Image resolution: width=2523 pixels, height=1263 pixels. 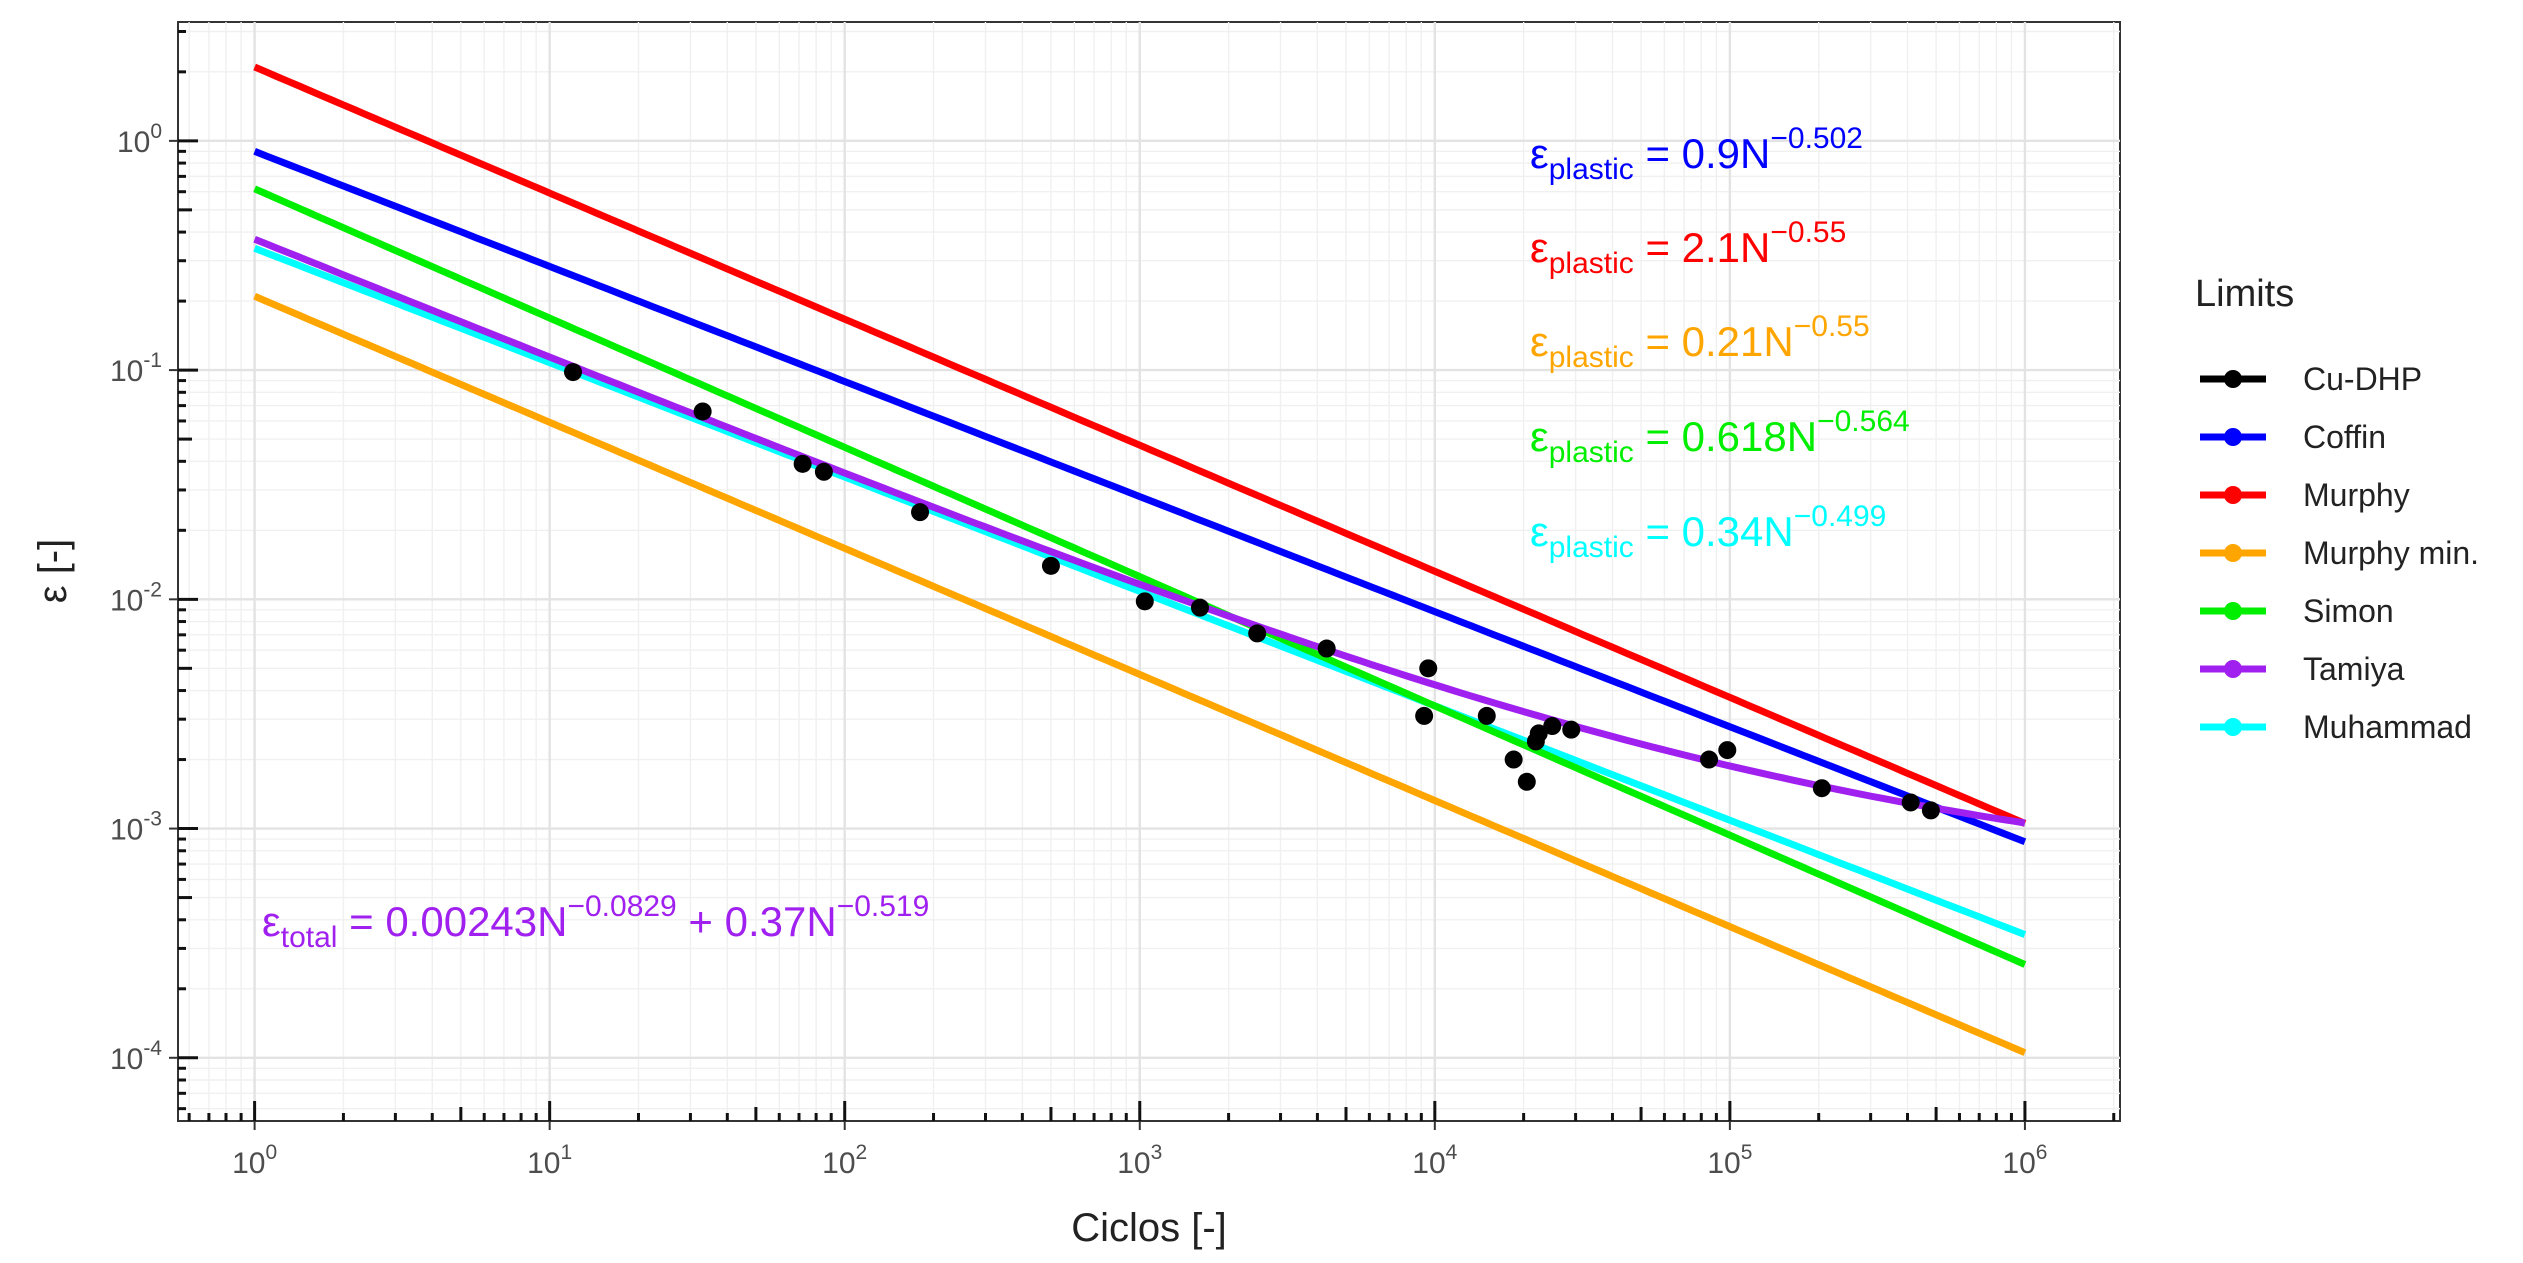 What do you see at coordinates (2042, 1152) in the screenshot?
I see `x-tick-exponent: 6` at bounding box center [2042, 1152].